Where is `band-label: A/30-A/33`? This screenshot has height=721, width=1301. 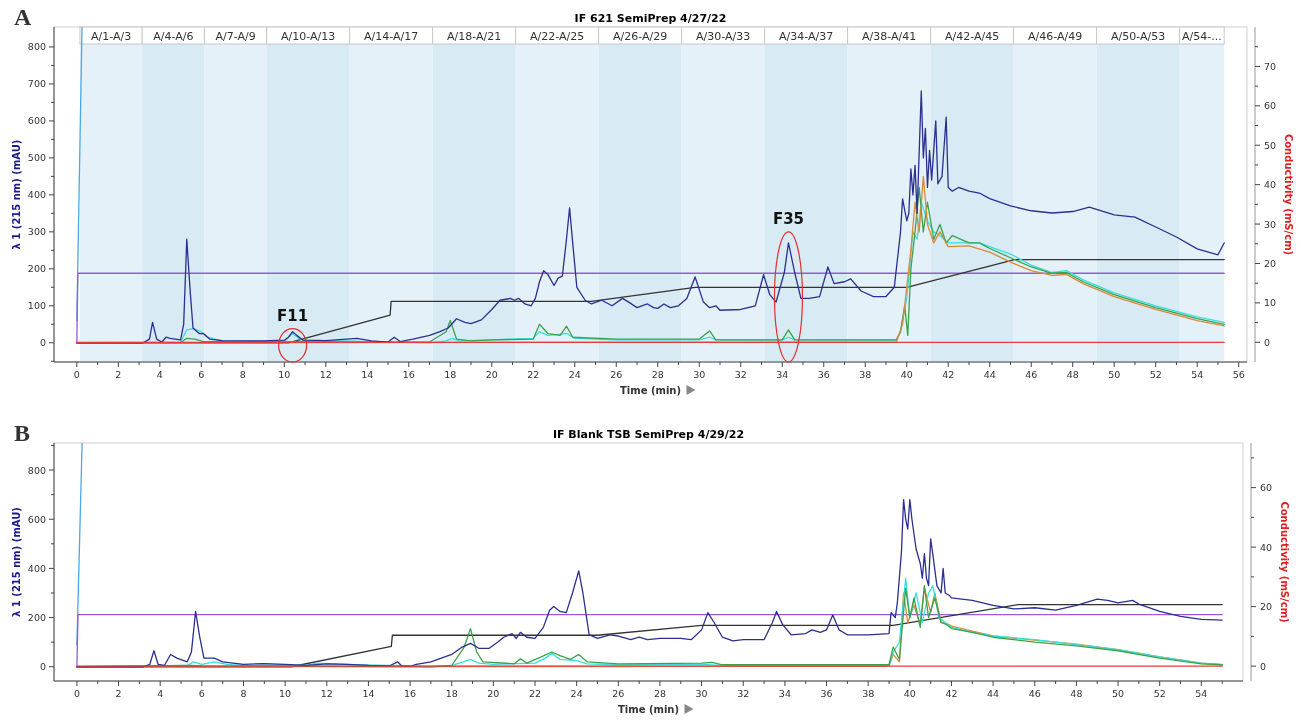
band-label: A/30-A/33 is located at coordinates (723, 36).